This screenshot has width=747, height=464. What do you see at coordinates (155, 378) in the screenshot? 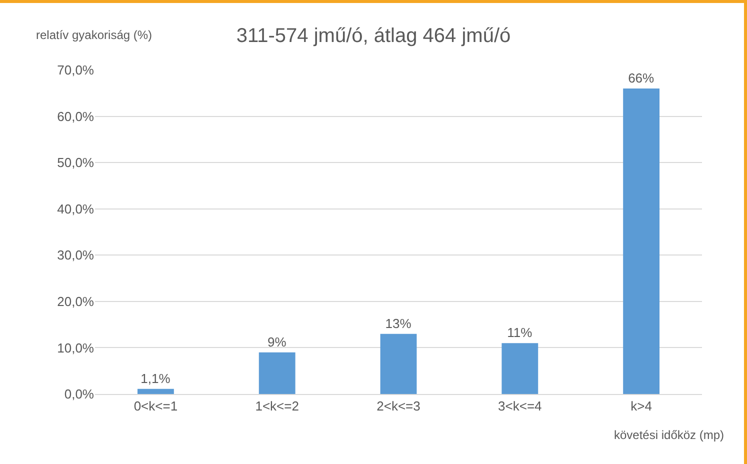
I see `data-label: 1,1%` at bounding box center [155, 378].